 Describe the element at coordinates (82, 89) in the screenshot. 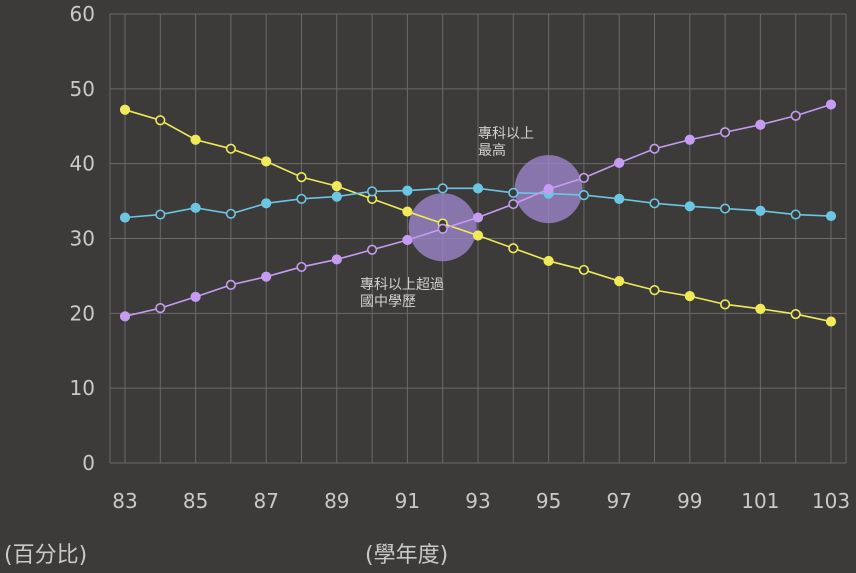

I see `y-tick-label: 50` at that location.